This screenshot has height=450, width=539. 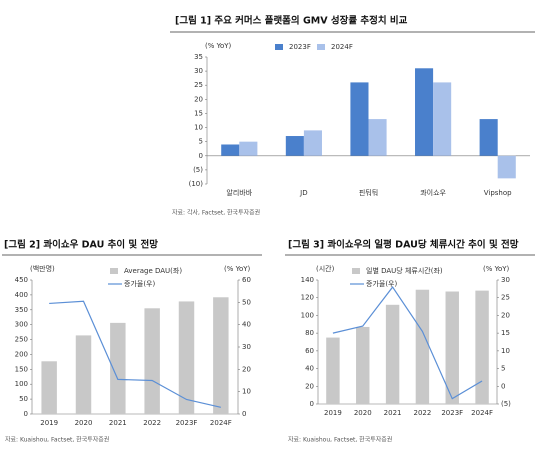 What do you see at coordinates (198, 57) in the screenshot?
I see `y-tick-label: 35` at bounding box center [198, 57].